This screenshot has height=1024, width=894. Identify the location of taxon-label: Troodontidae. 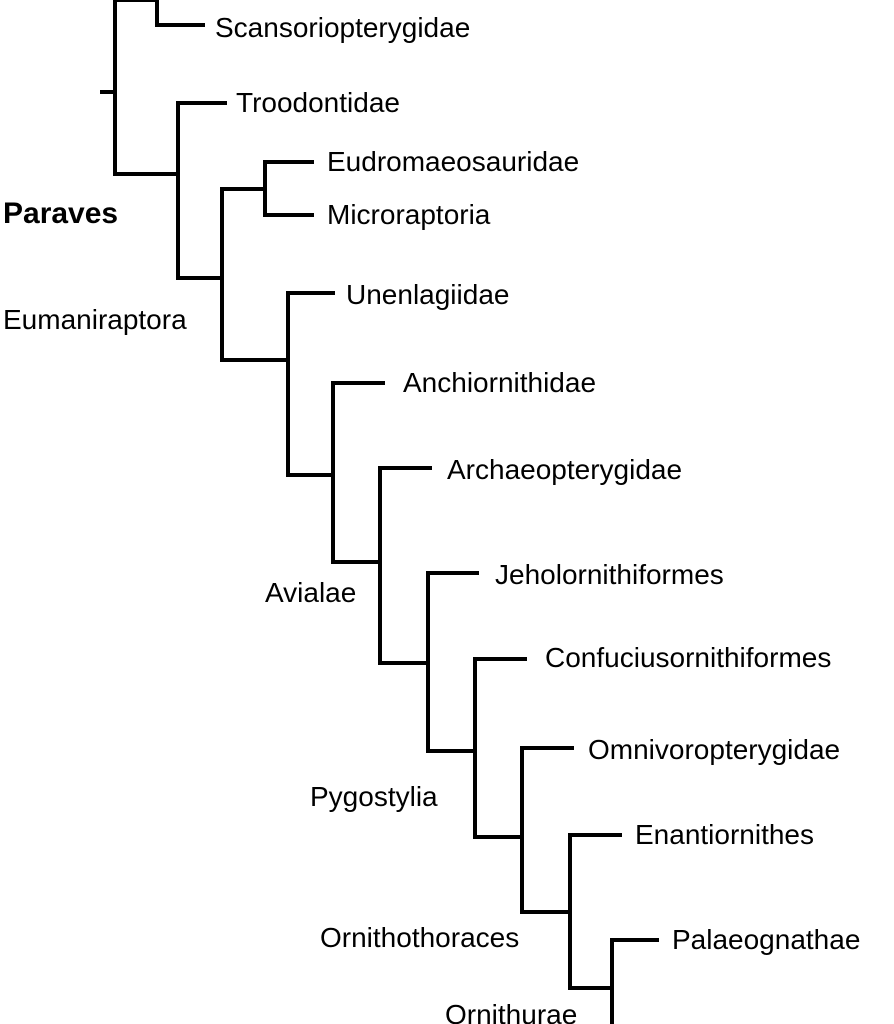
(318, 102).